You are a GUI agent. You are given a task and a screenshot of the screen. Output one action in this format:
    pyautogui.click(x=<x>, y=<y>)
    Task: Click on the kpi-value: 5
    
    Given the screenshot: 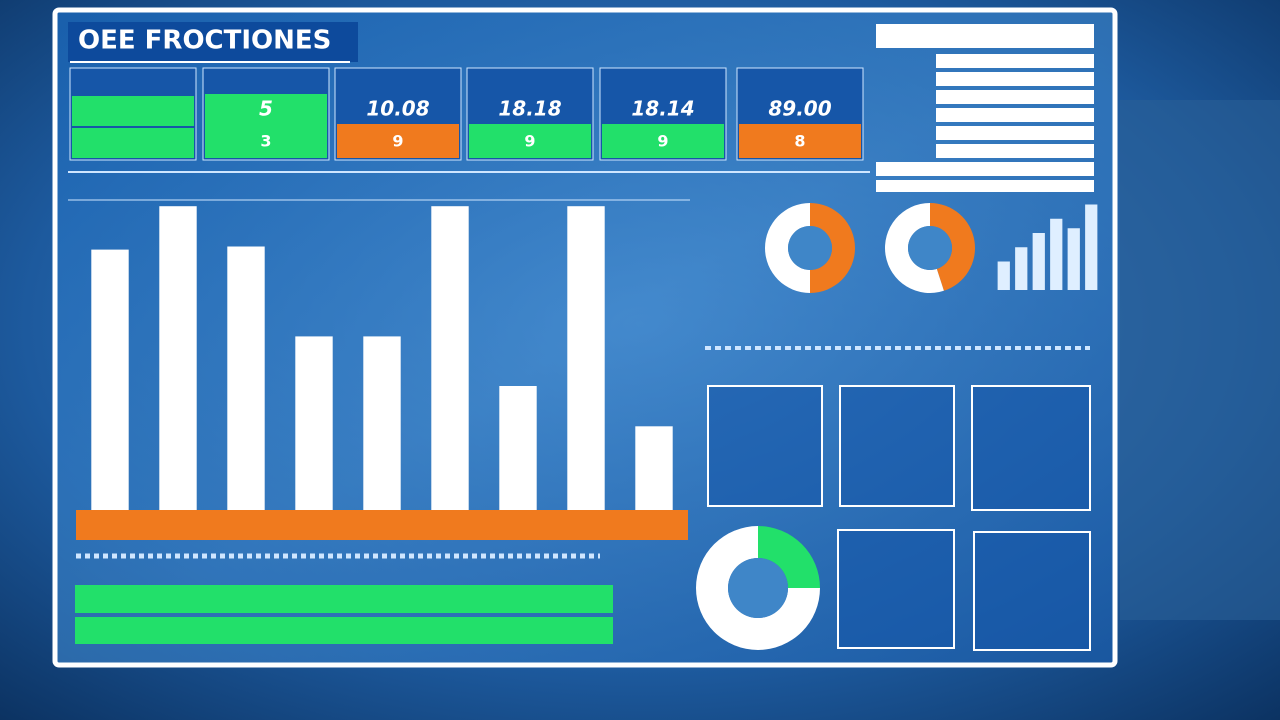 What is the action you would take?
    pyautogui.click(x=266, y=109)
    